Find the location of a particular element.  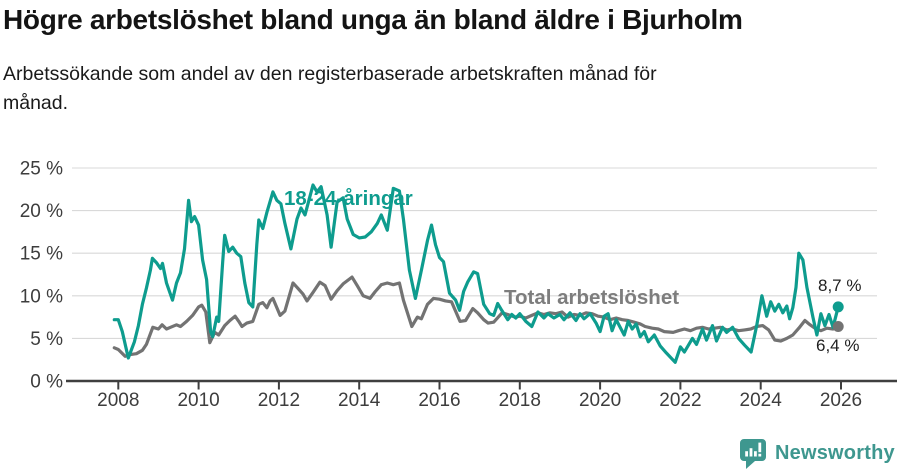

end-dot-total is located at coordinates (838, 326).